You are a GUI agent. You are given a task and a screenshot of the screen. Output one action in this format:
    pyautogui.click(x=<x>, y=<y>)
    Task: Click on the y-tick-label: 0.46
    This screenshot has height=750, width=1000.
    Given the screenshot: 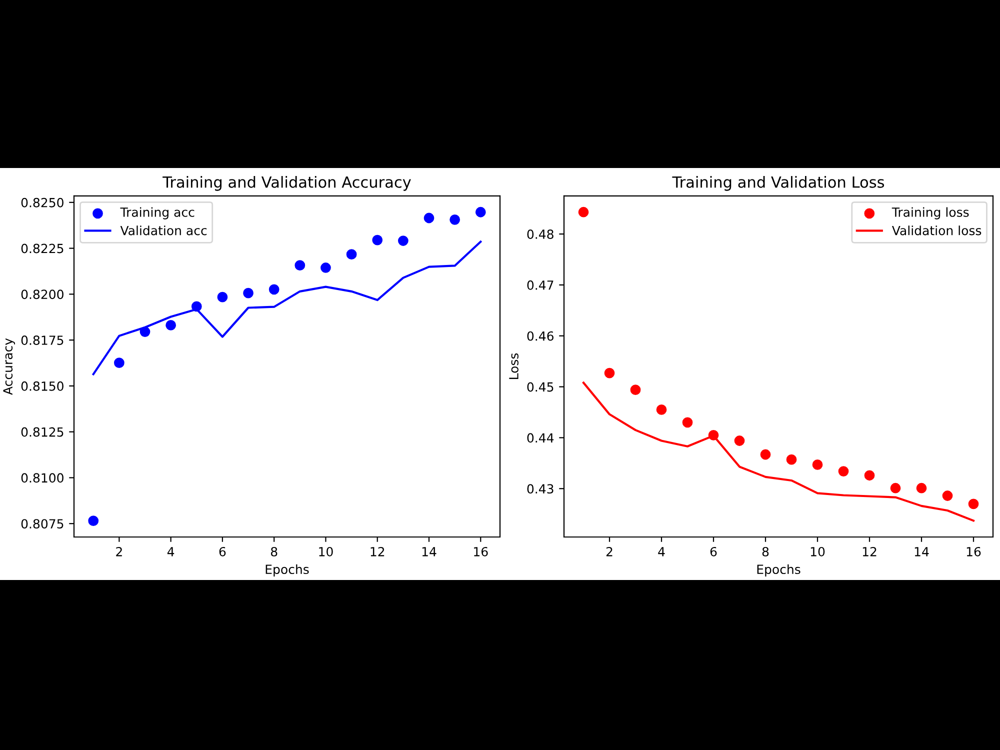 What is the action you would take?
    pyautogui.click(x=540, y=336)
    